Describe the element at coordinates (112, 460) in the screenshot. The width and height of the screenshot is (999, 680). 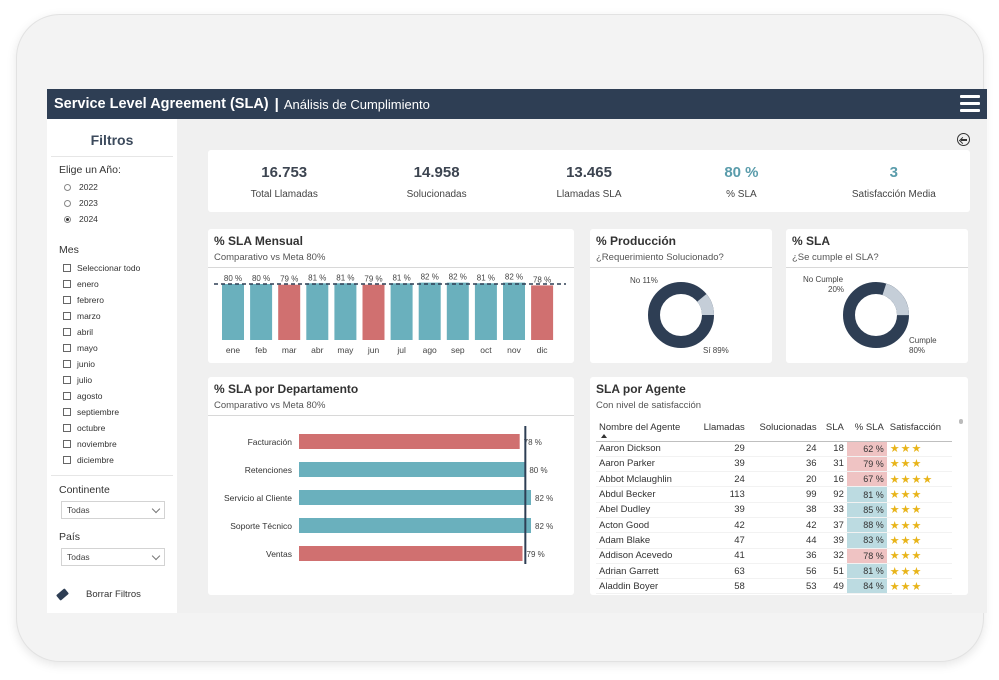
I see `month-option: diciembre` at that location.